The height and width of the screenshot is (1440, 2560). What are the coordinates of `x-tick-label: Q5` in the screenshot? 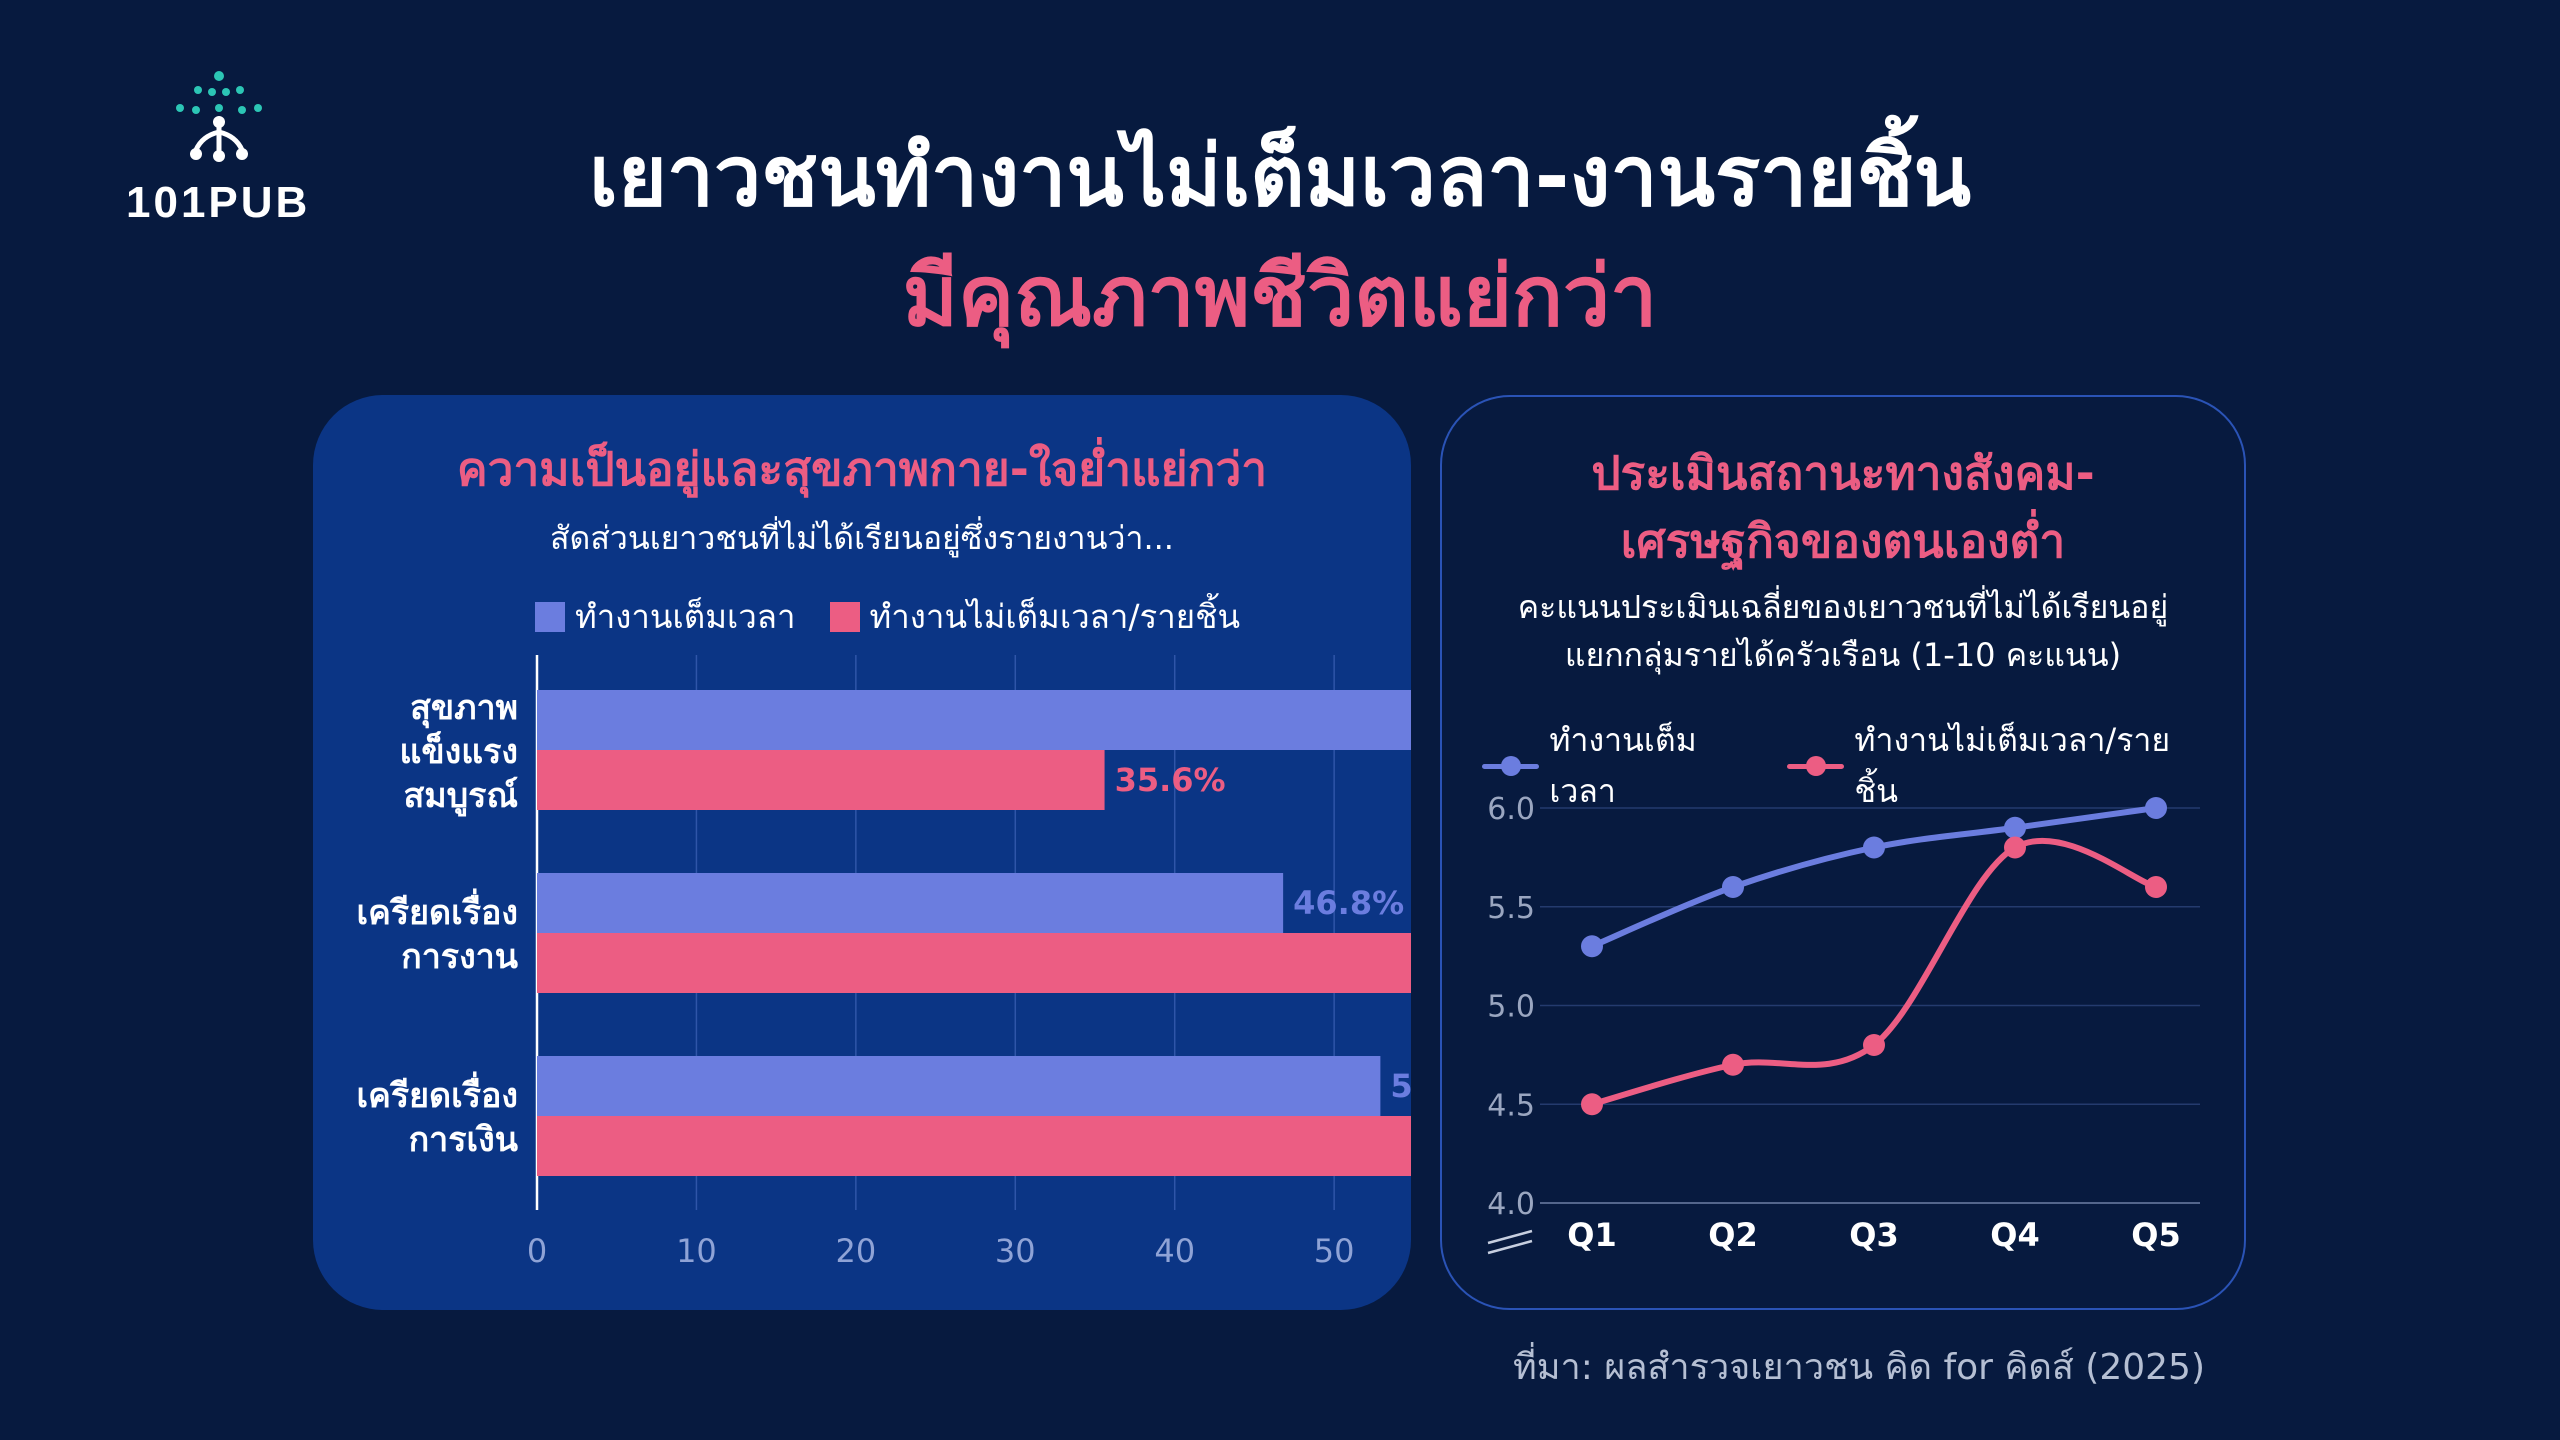 It's located at (2155, 1235).